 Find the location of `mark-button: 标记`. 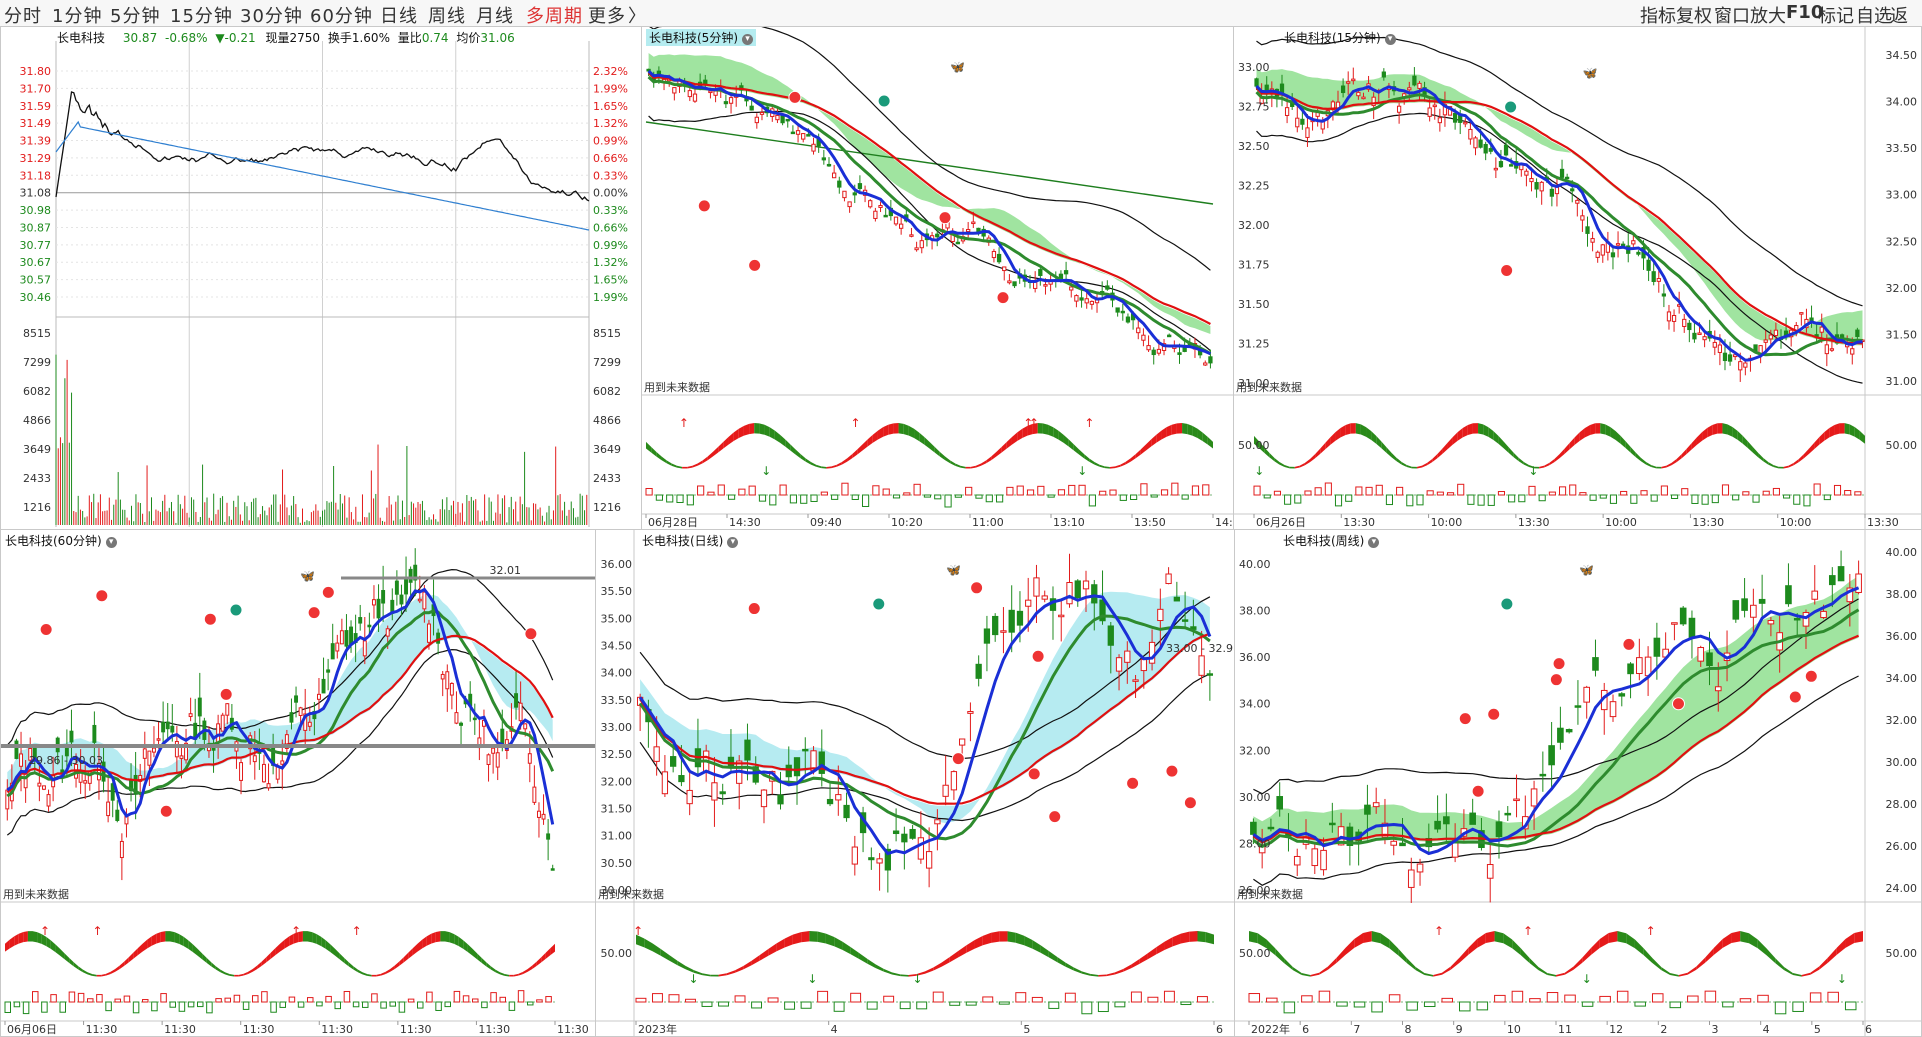

mark-button: 标记 is located at coordinates (1836, 16).